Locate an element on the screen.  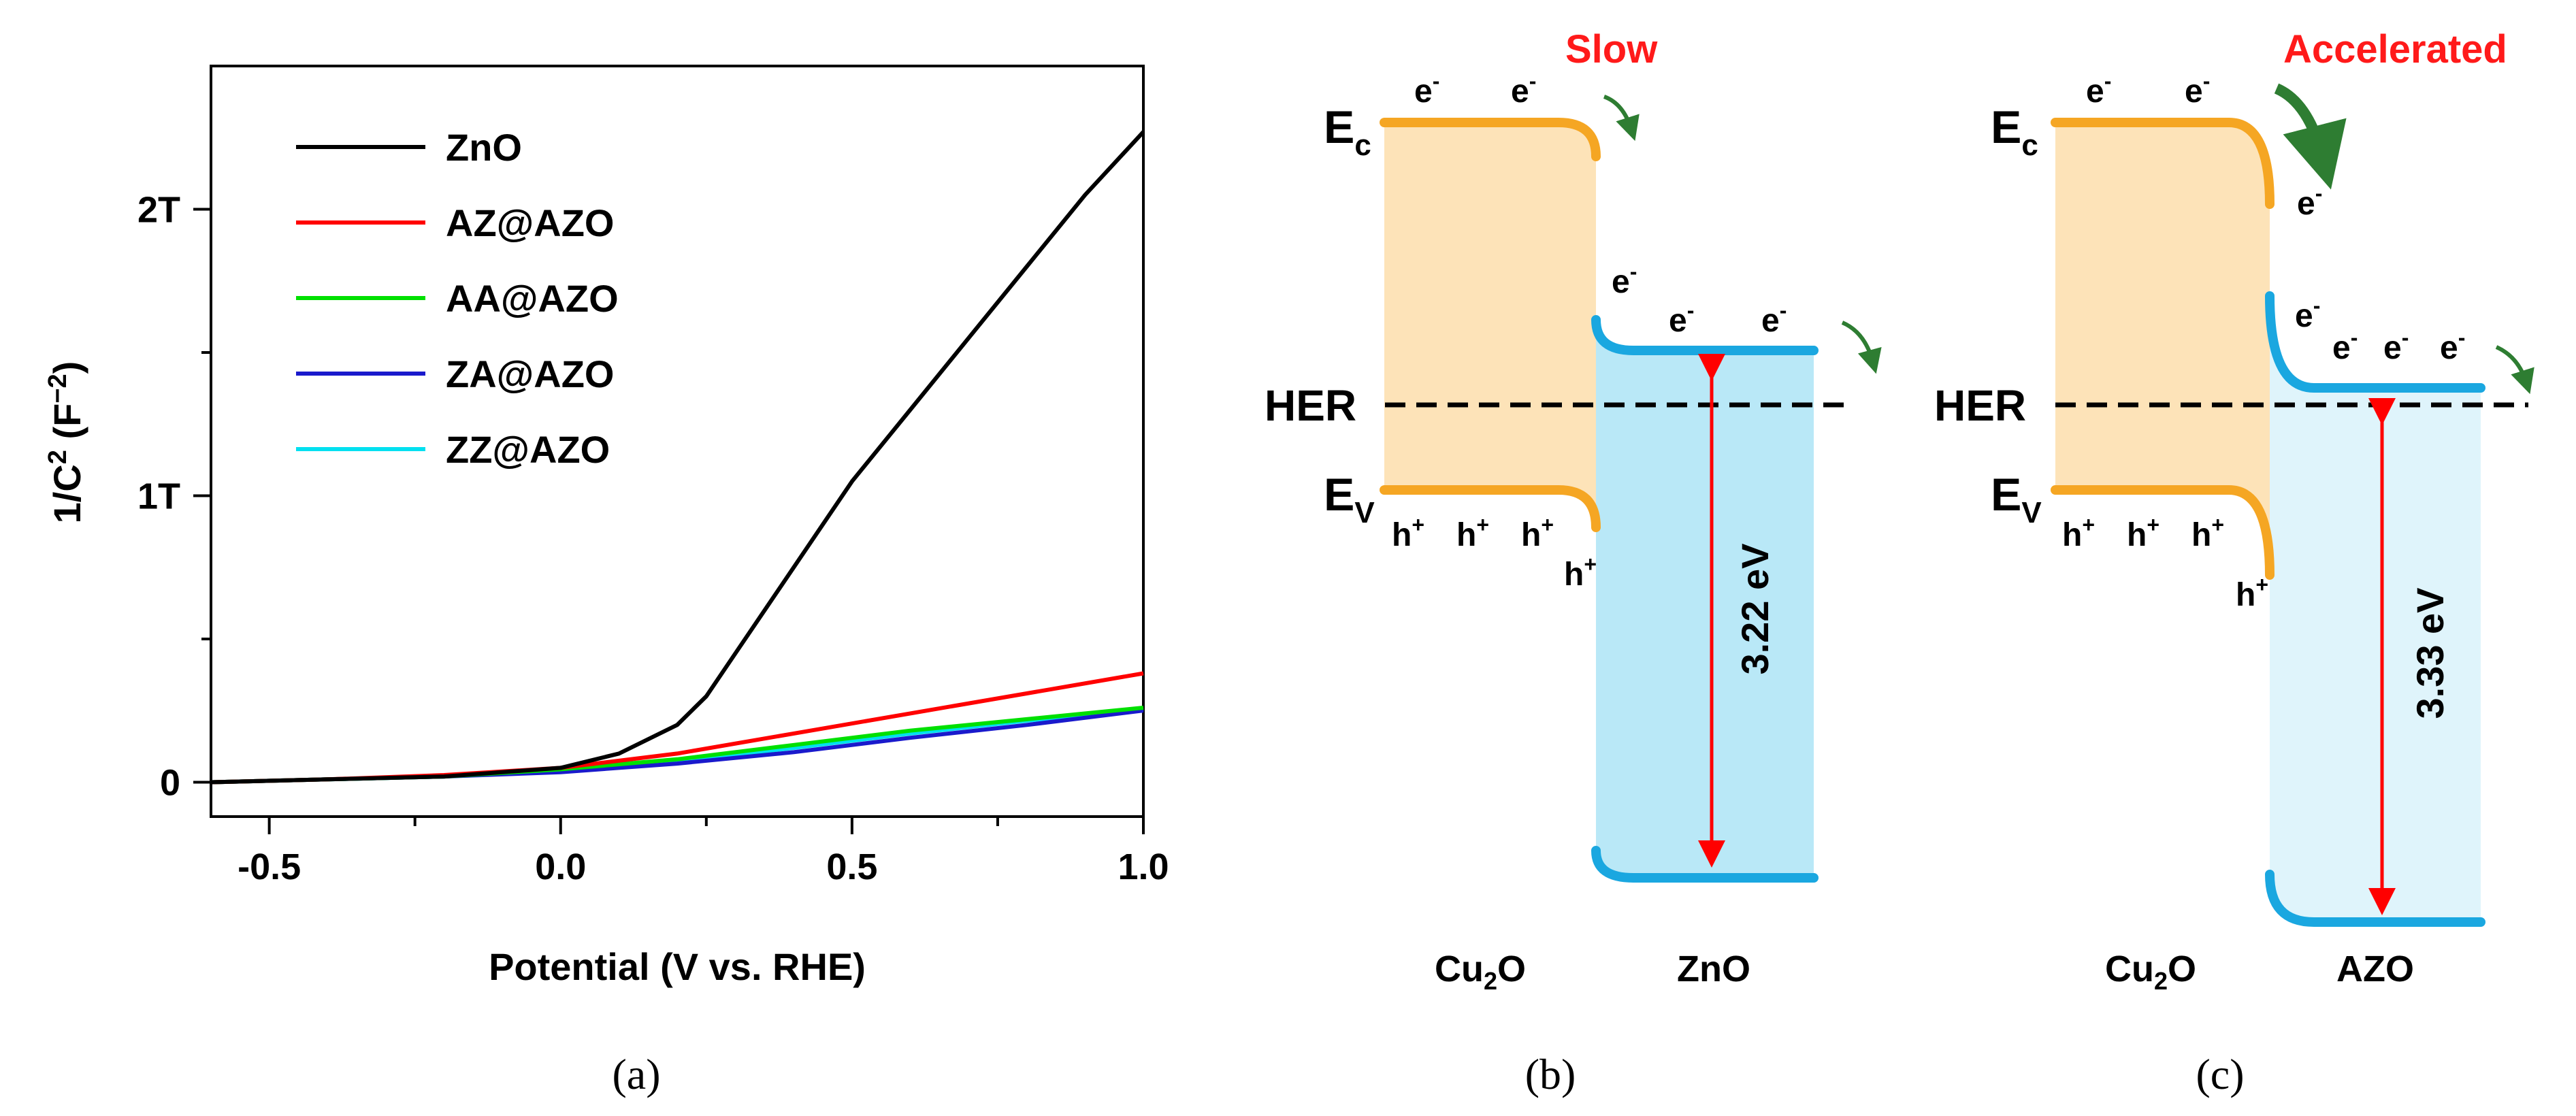
azo-label: AZO is located at coordinates (2375, 969).